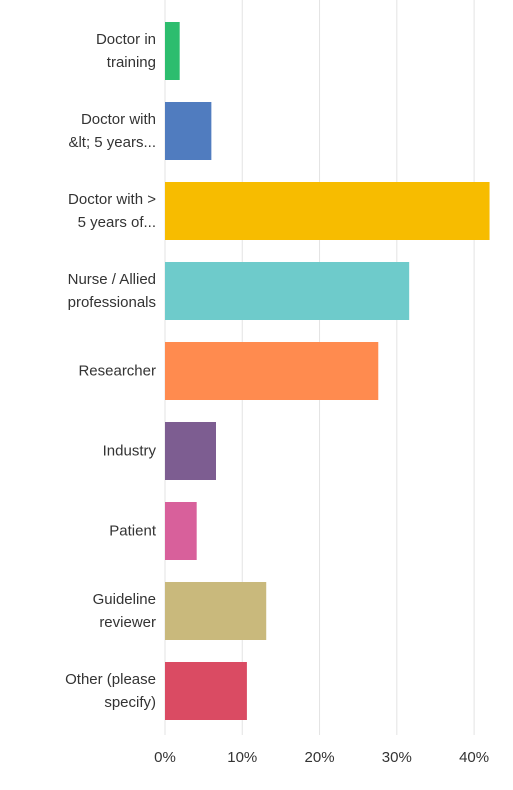  I want to click on x-tick-label: 10%, so click(242, 757).